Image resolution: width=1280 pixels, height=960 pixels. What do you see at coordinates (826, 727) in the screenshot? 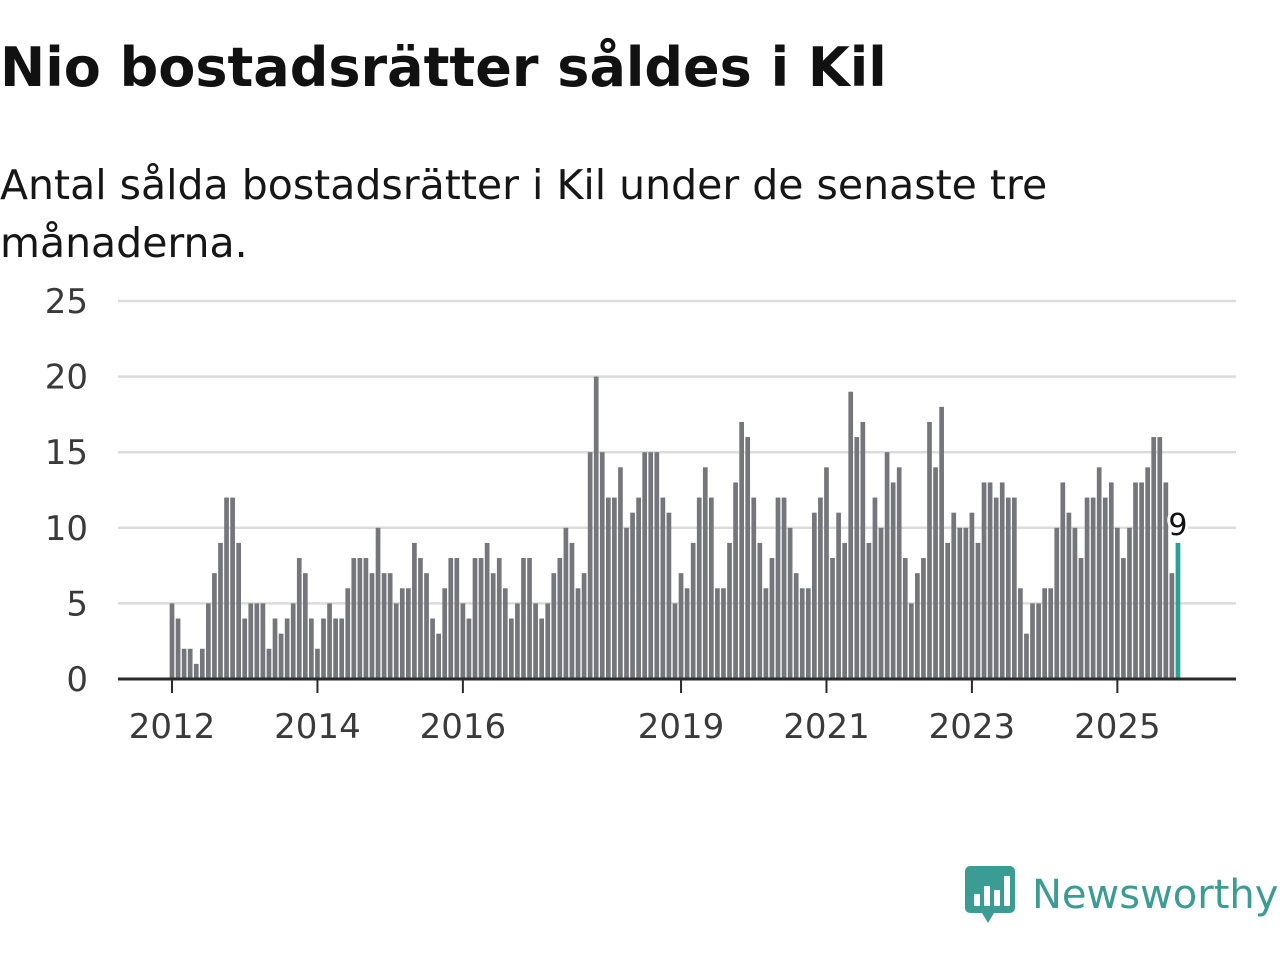
I see `x-tick-label: 2021` at bounding box center [826, 727].